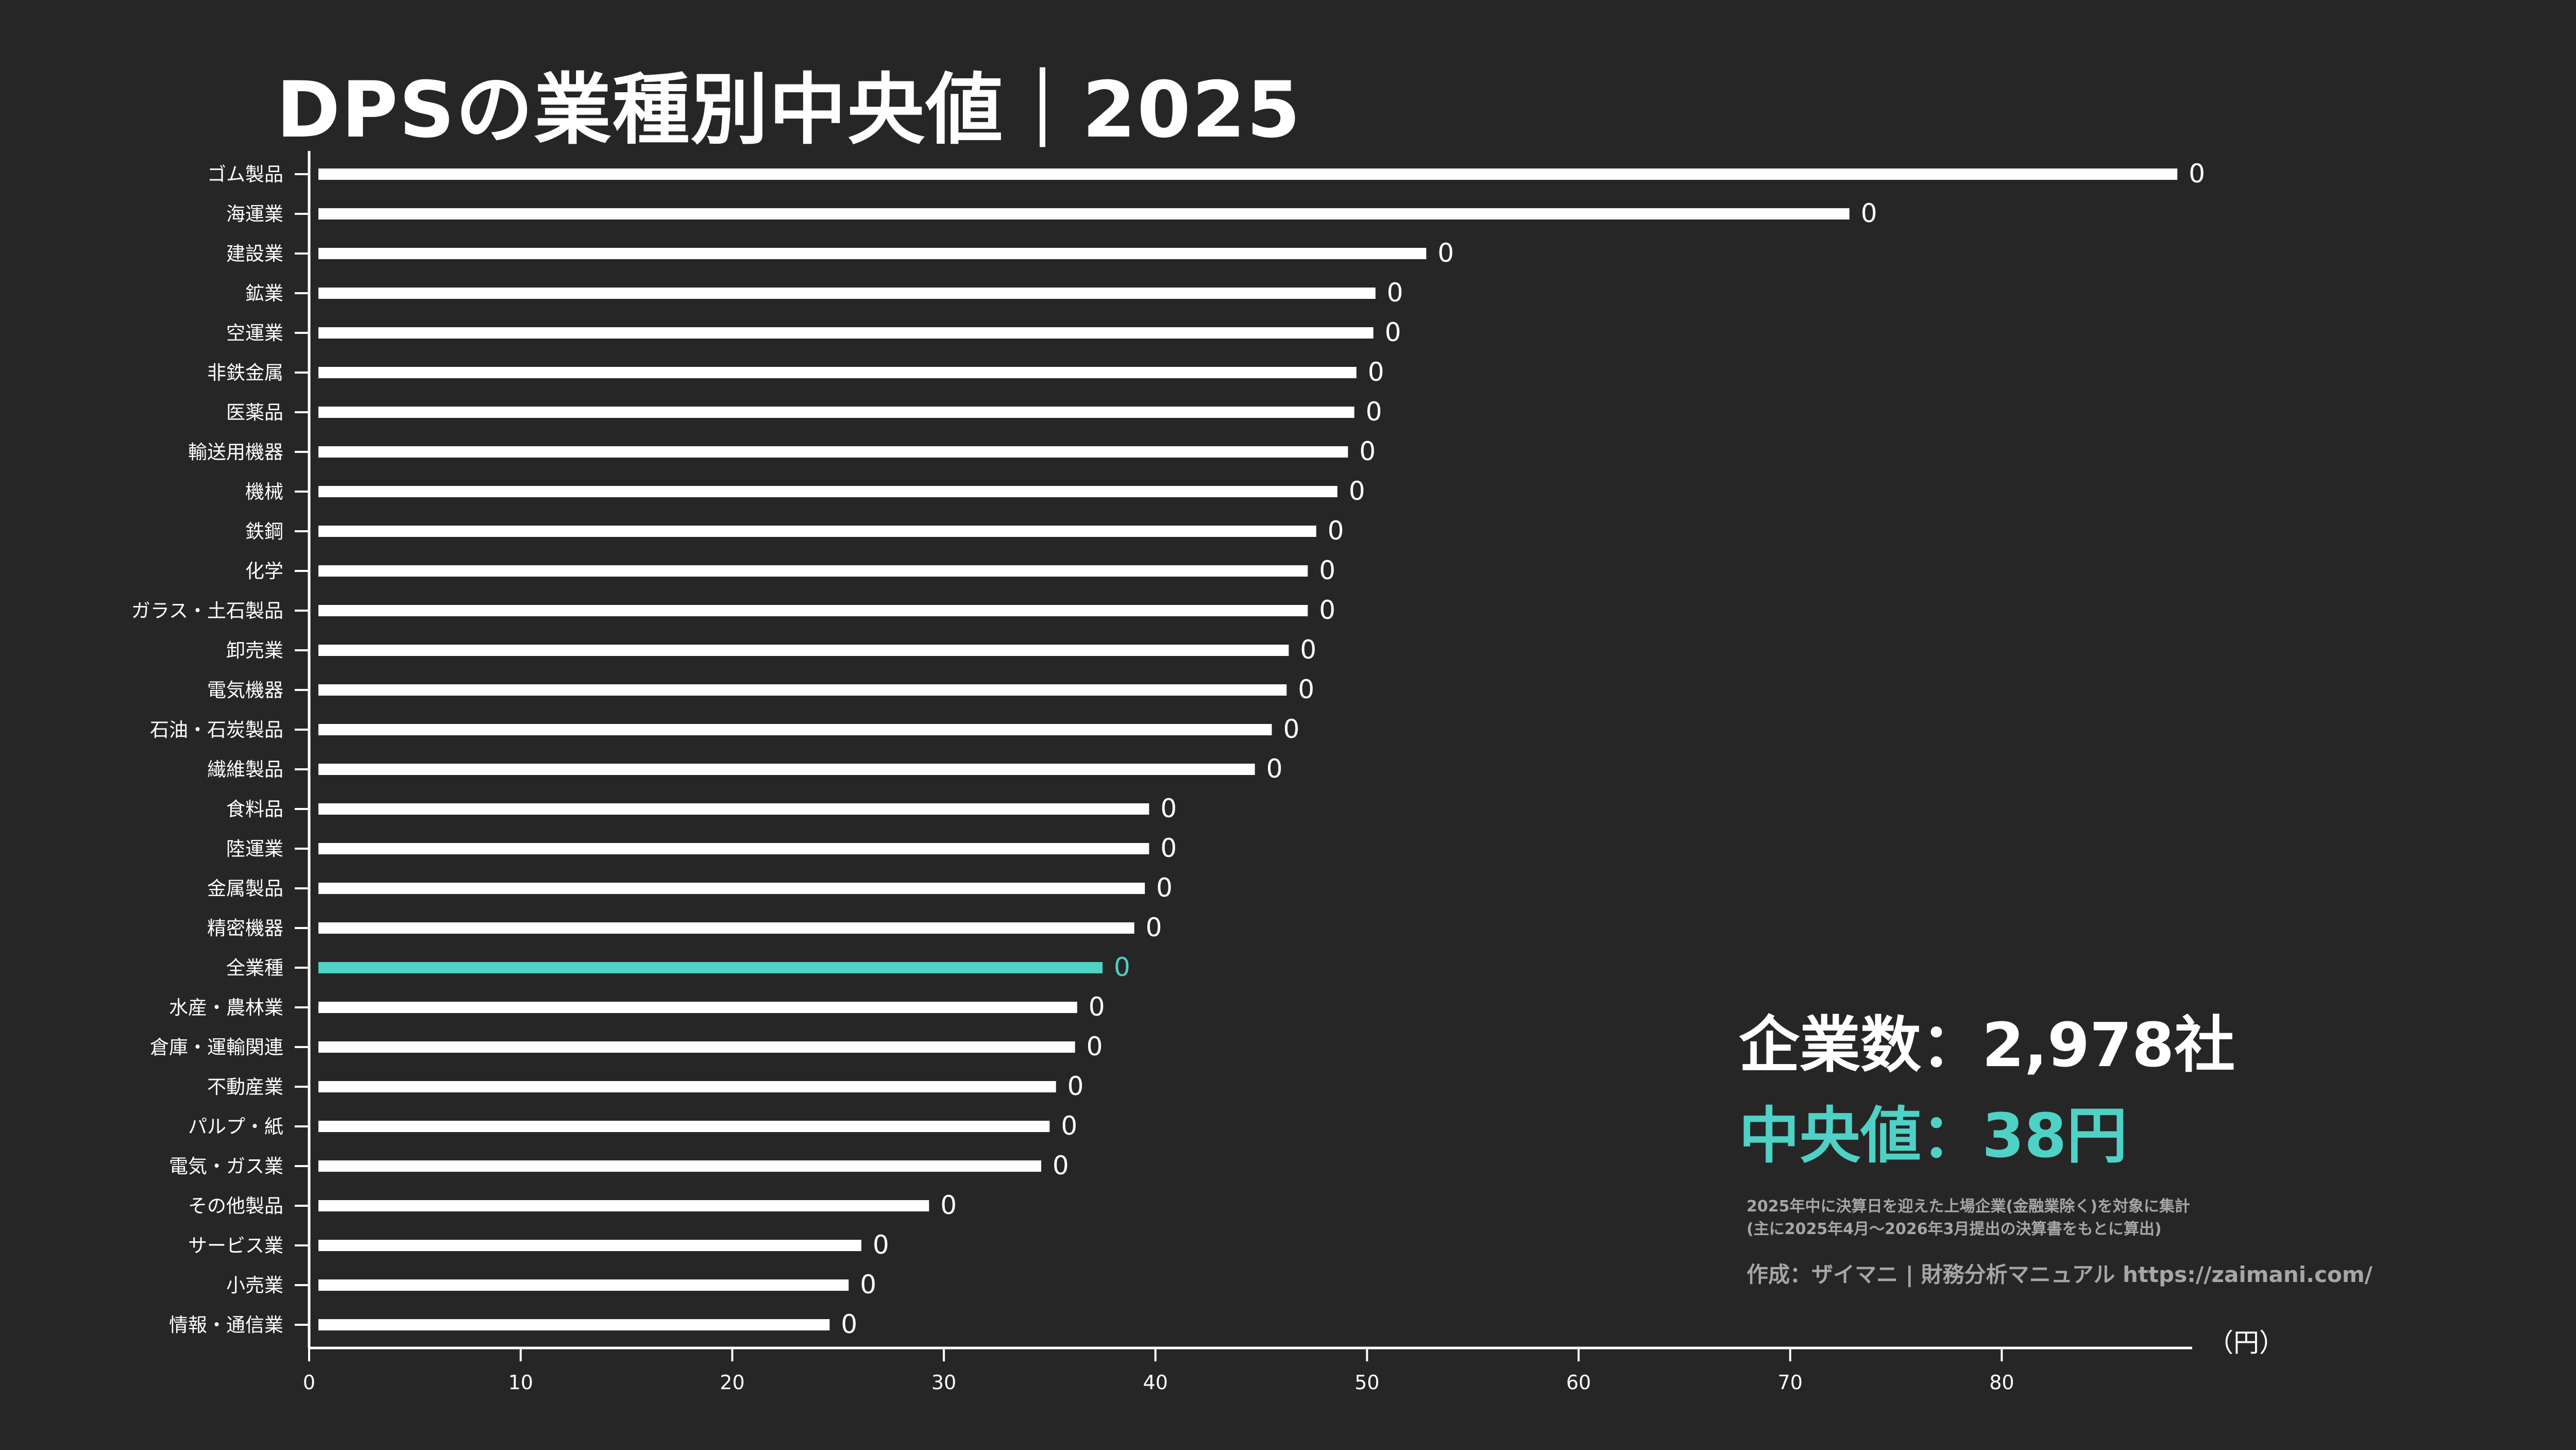 This screenshot has width=2576, height=1450. What do you see at coordinates (309, 1382) in the screenshot?
I see `x-tick-label: 0` at bounding box center [309, 1382].